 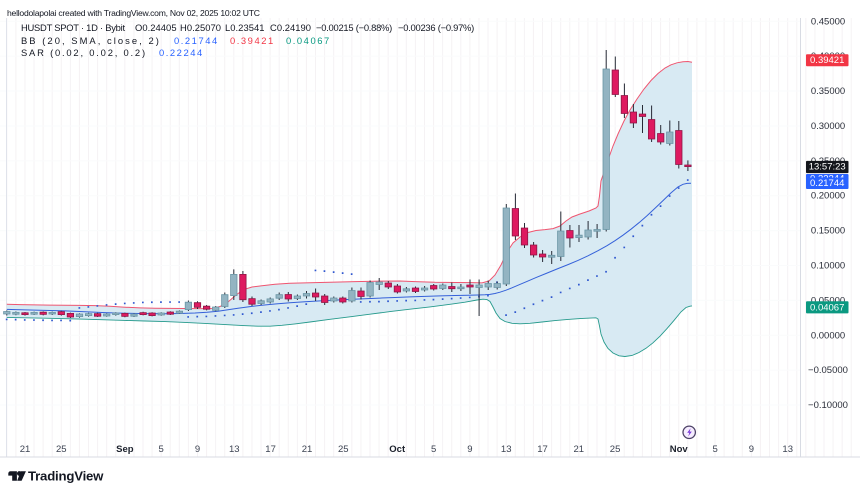 What do you see at coordinates (828, 91) in the screenshot?
I see `svg-text: 0.35000` at bounding box center [828, 91].